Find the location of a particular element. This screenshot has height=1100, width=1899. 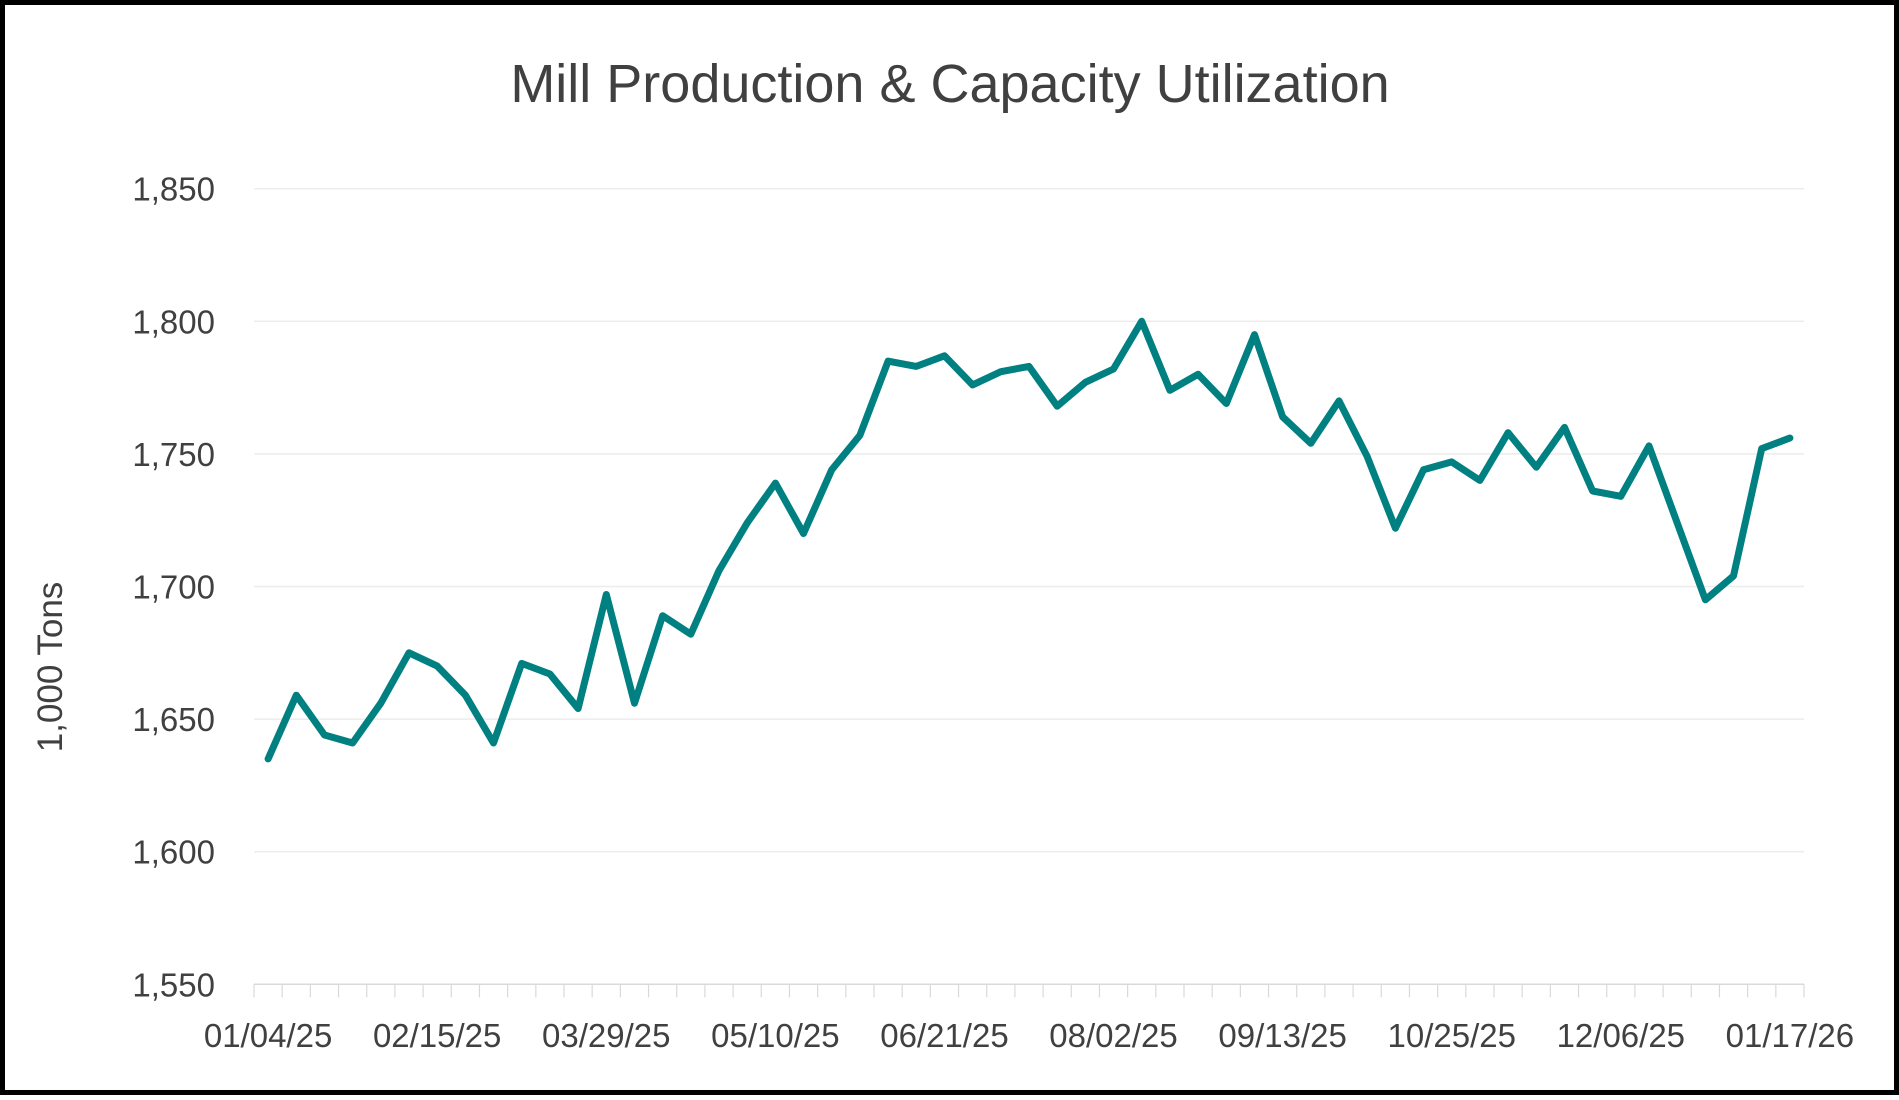

x-tick-label: 12/06/25 is located at coordinates (1621, 1035).